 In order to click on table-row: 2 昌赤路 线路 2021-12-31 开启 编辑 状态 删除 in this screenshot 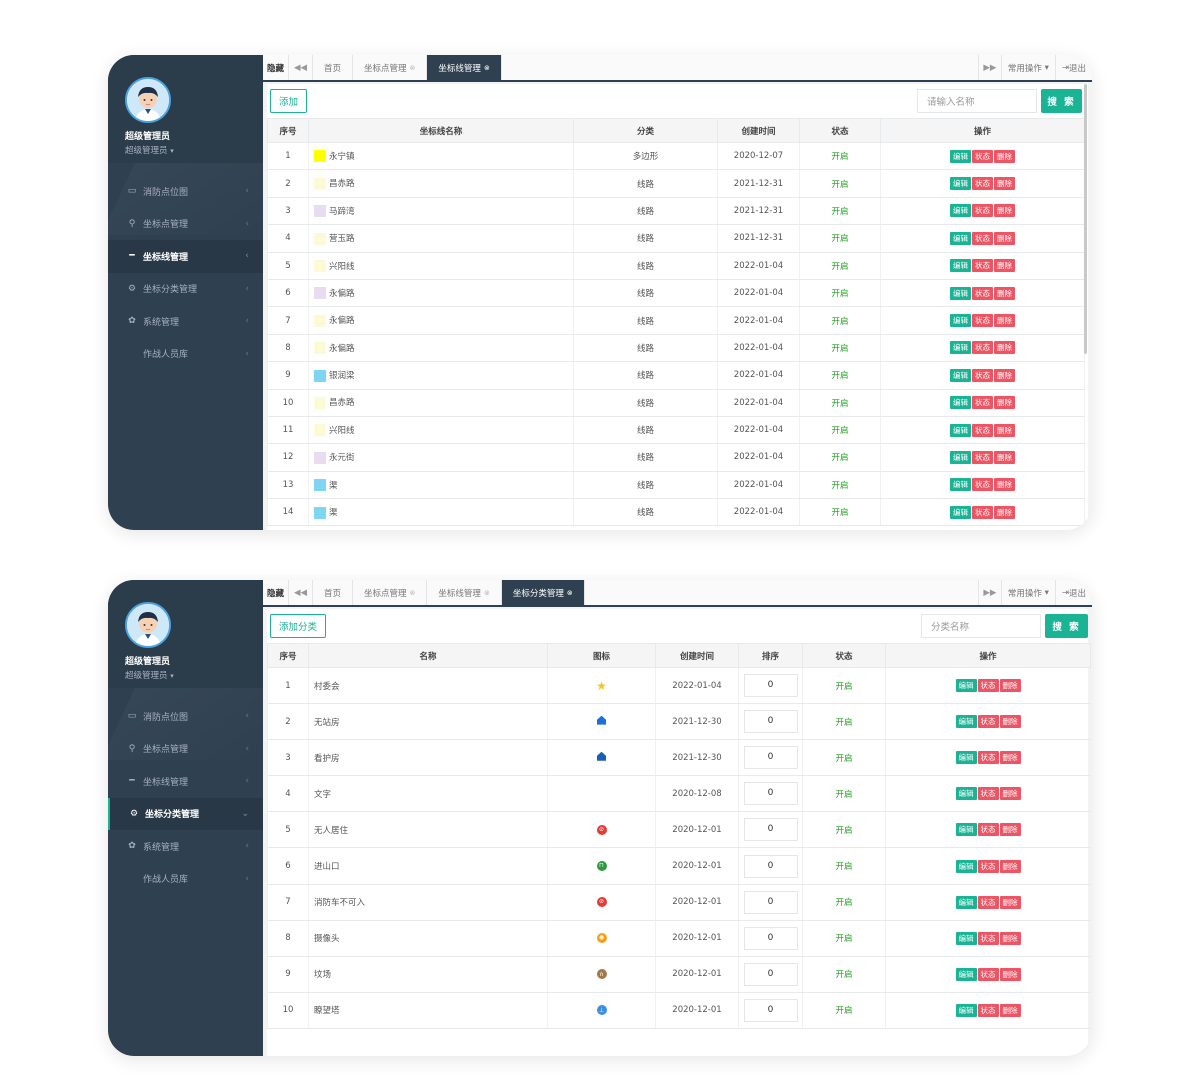, I will do `click(676, 183)`.